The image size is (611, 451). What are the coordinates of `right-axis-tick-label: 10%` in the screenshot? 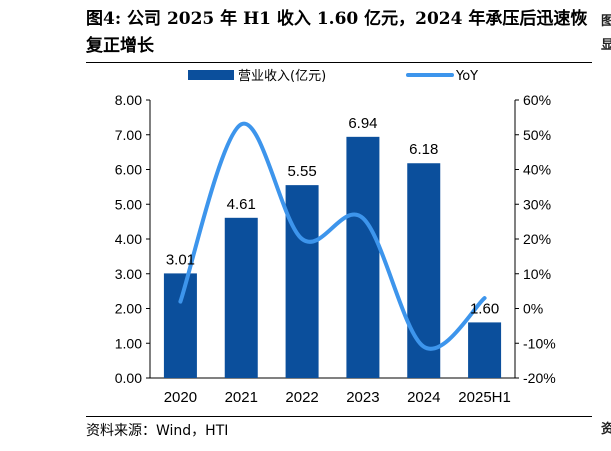 It's located at (537, 274).